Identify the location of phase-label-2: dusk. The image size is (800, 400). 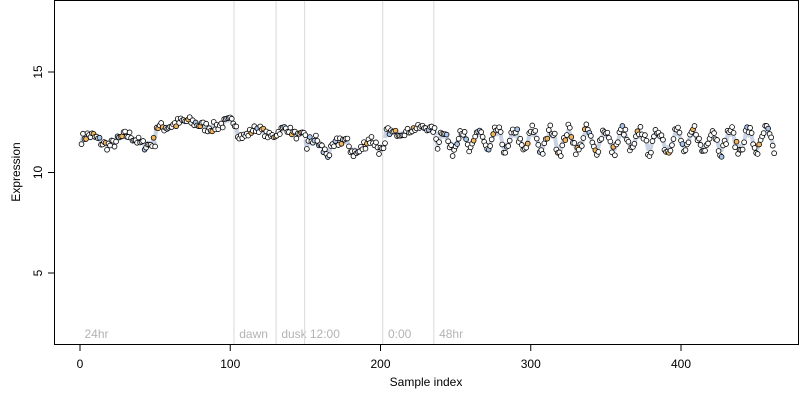
(294, 334).